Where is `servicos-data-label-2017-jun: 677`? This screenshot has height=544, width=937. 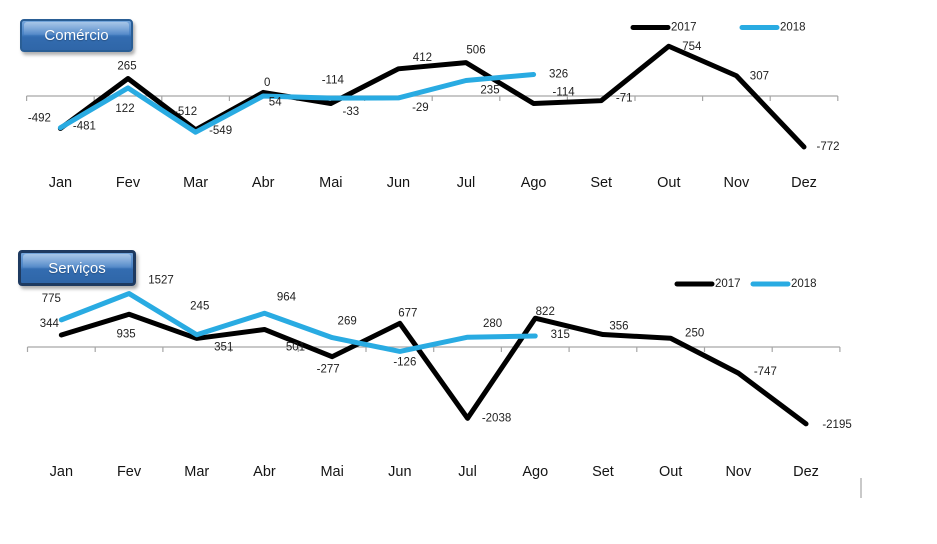
servicos-data-label-2017-jun: 677 is located at coordinates (407, 313).